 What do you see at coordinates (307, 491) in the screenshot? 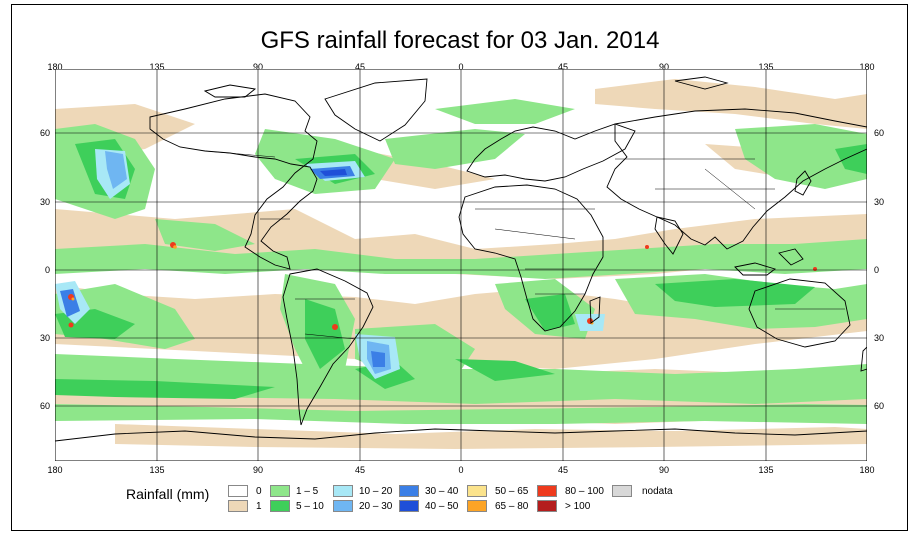
I see `legend-label: 1 – 5` at bounding box center [307, 491].